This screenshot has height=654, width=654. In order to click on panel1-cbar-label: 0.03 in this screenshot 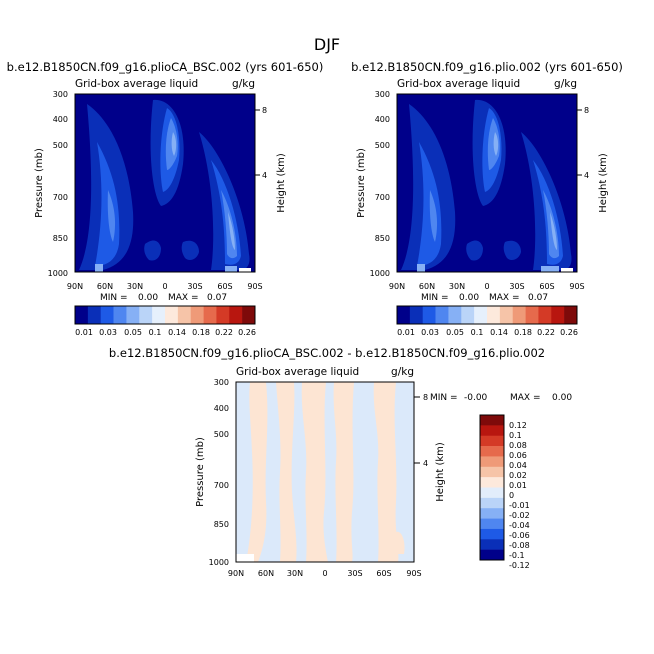, I will do `click(108, 332)`.